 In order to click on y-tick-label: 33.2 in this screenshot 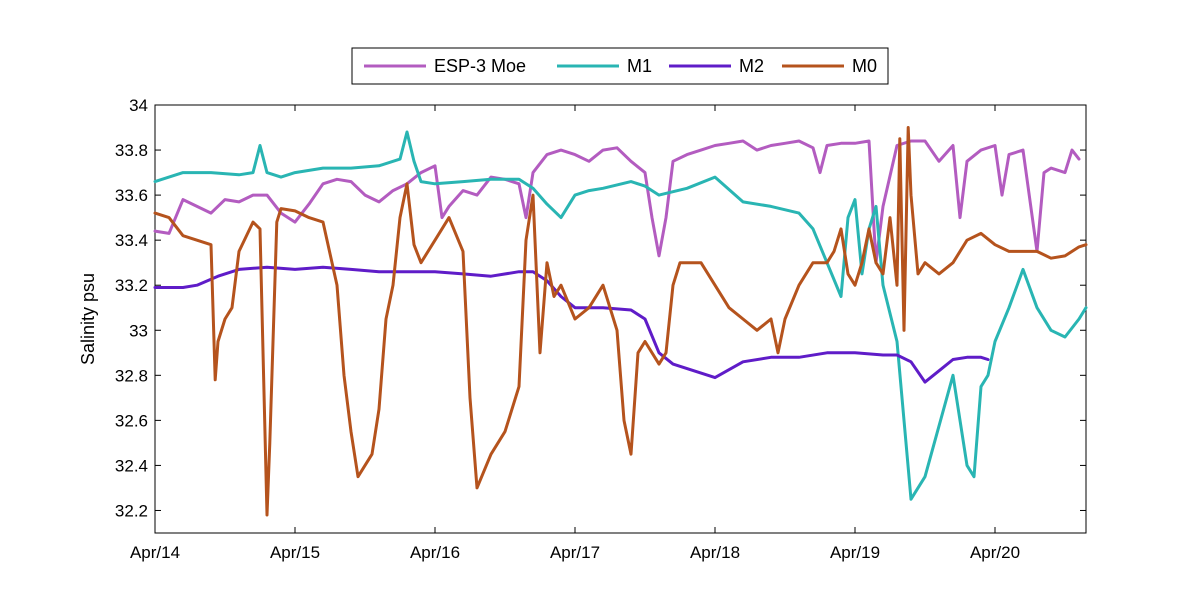, I will do `click(131, 285)`.